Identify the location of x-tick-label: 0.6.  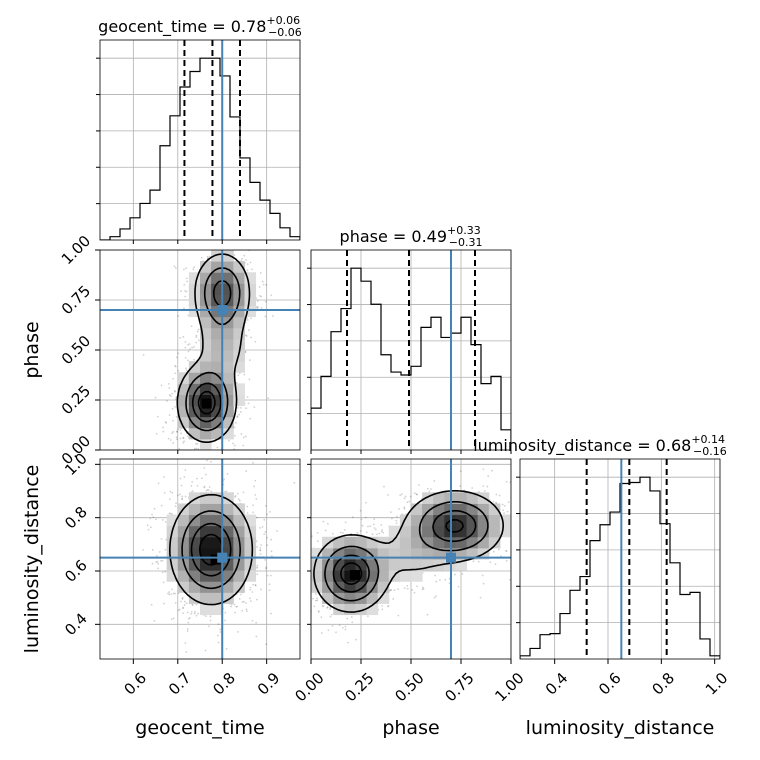
(135, 684).